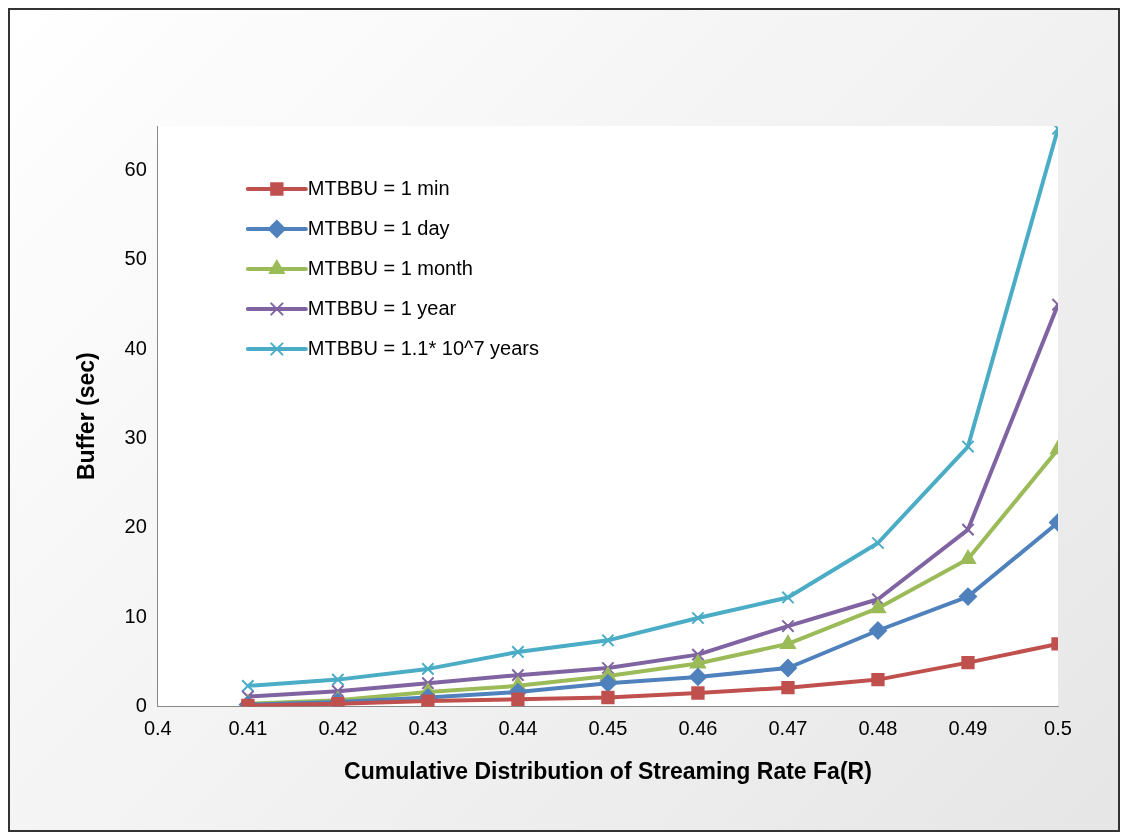 The image size is (1128, 838). What do you see at coordinates (878, 727) in the screenshot?
I see `x-tick-label: 0.48` at bounding box center [878, 727].